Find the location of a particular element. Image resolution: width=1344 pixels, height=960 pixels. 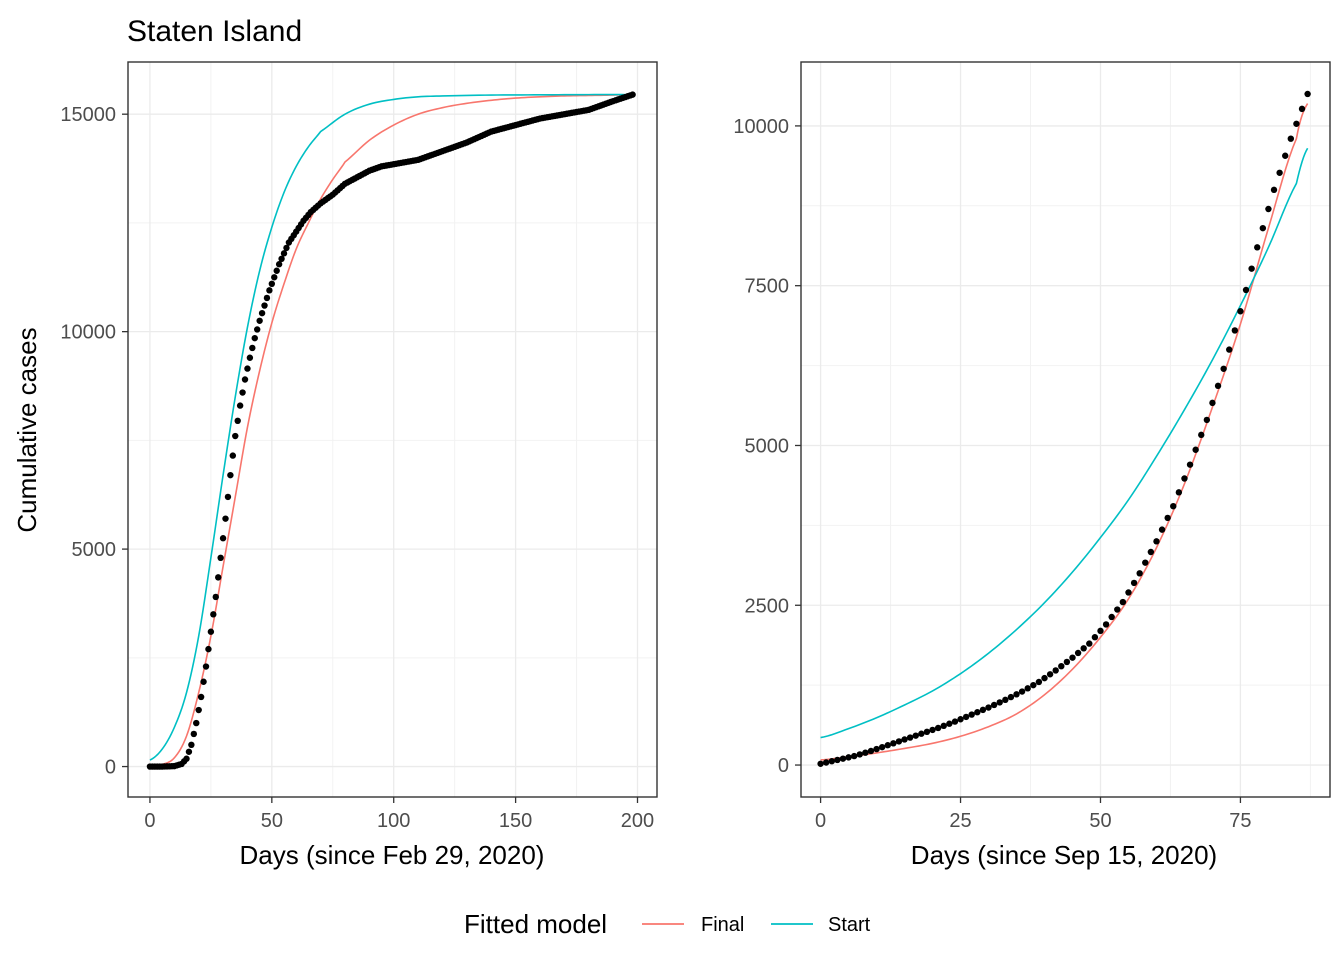

x-tick-label: 50 is located at coordinates (1100, 821).